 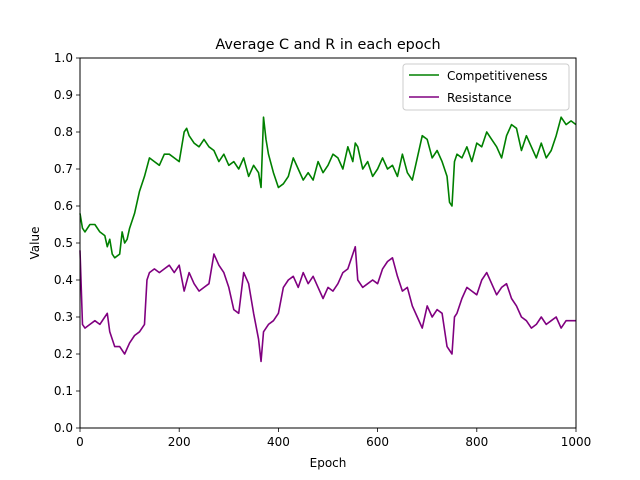 What do you see at coordinates (63, 391) in the screenshot?
I see `y-tick-label: 0.1` at bounding box center [63, 391].